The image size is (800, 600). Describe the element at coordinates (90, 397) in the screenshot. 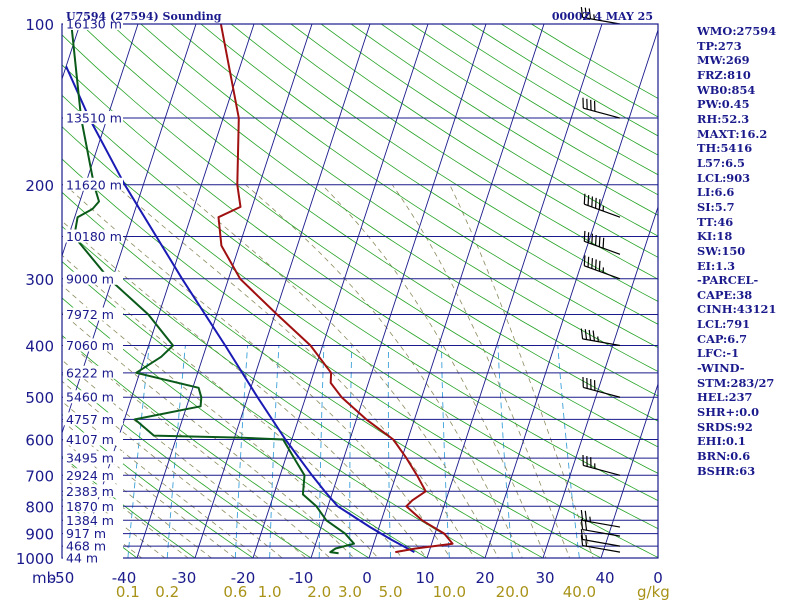

I see `height-label: 5460 m` at that location.